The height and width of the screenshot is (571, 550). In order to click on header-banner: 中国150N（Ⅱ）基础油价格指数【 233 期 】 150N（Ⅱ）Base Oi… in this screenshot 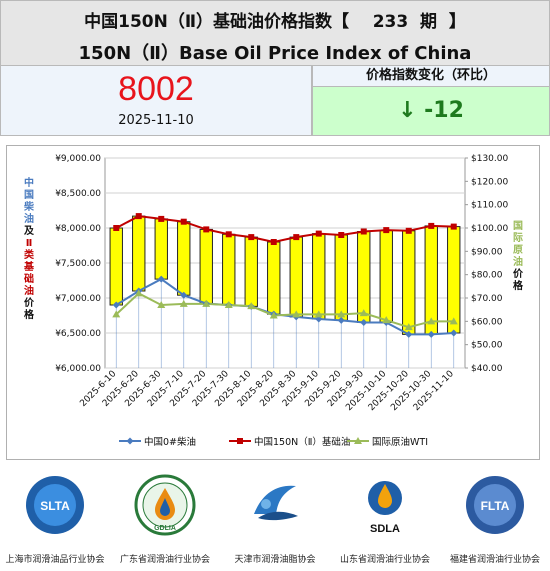, I will do `click(275, 33)`.